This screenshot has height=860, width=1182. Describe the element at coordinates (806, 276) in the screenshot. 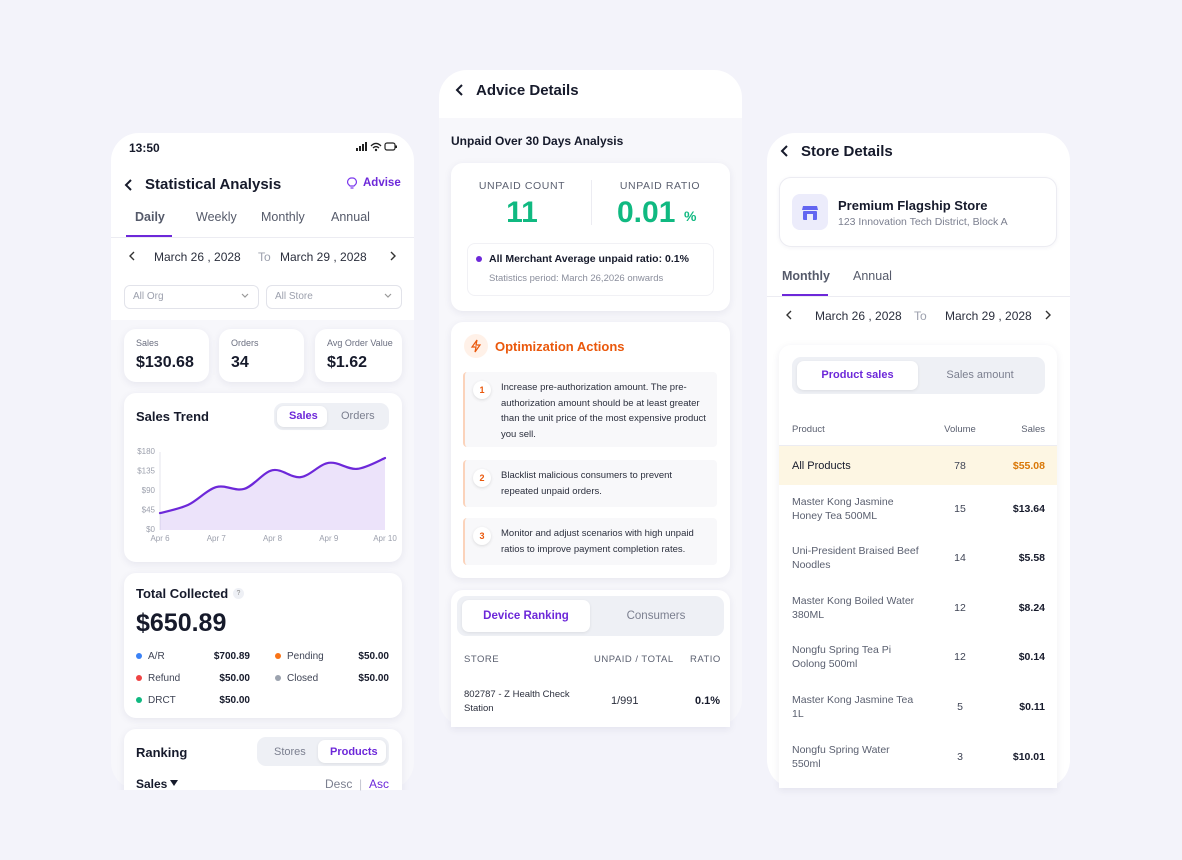

I see `tab-active: Monthly` at that location.